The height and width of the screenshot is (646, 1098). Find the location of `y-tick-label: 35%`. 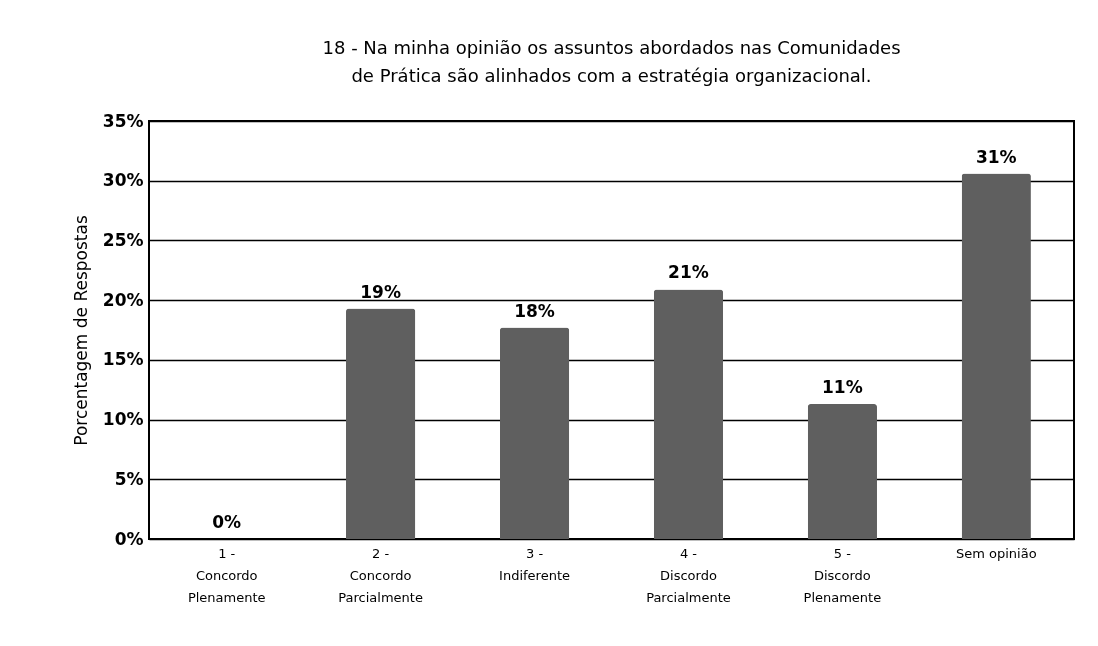

y-tick-label: 35% is located at coordinates (123, 120).